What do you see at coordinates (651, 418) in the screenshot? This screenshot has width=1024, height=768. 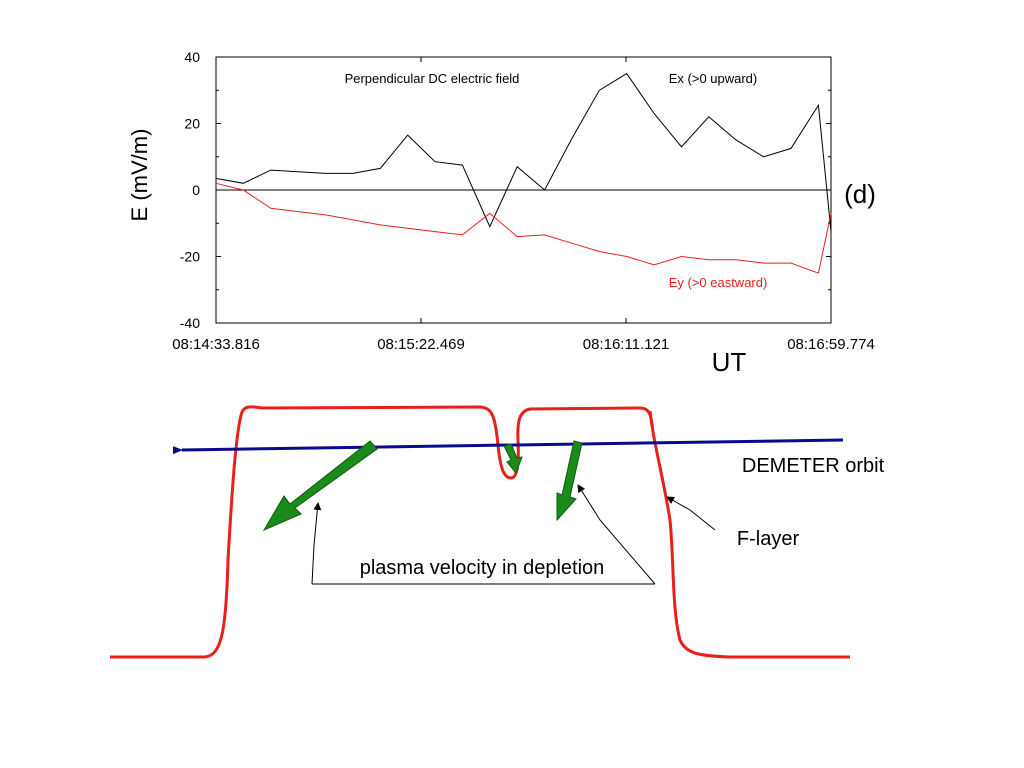 I see `flayer-glitch` at bounding box center [651, 418].